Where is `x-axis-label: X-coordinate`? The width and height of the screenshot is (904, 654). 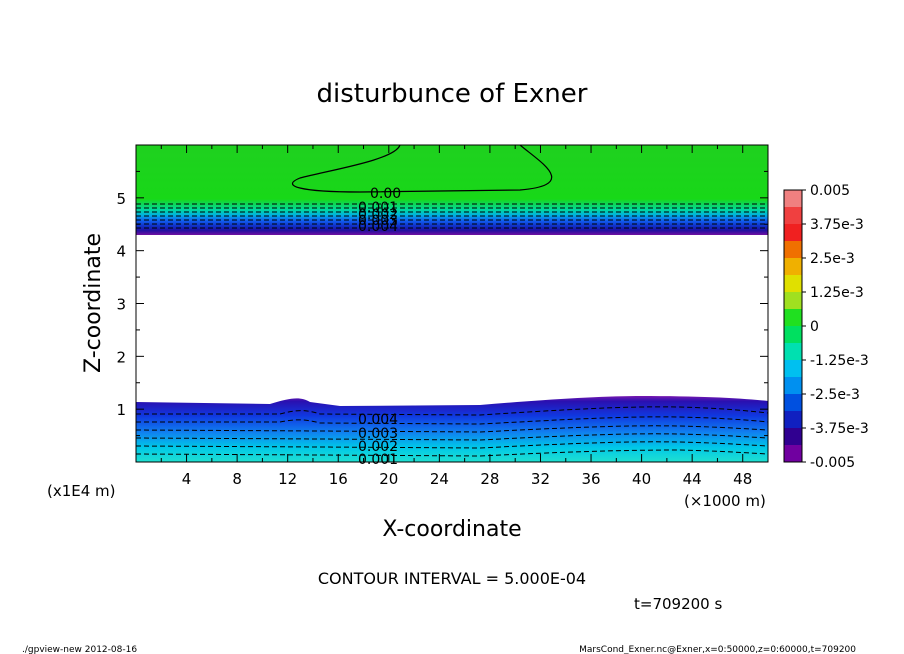
x-axis-label: X-coordinate is located at coordinates (451, 529).